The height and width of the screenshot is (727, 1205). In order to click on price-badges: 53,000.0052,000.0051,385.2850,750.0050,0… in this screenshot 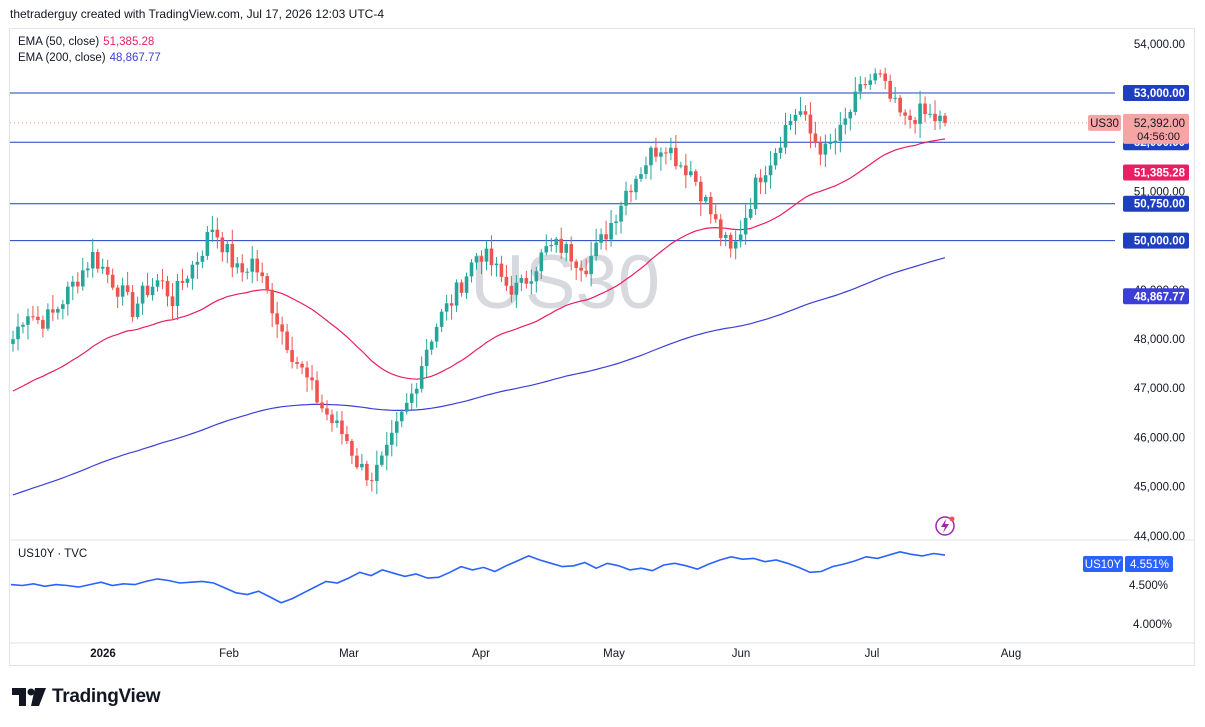, I will do `click(1062, 310)`.